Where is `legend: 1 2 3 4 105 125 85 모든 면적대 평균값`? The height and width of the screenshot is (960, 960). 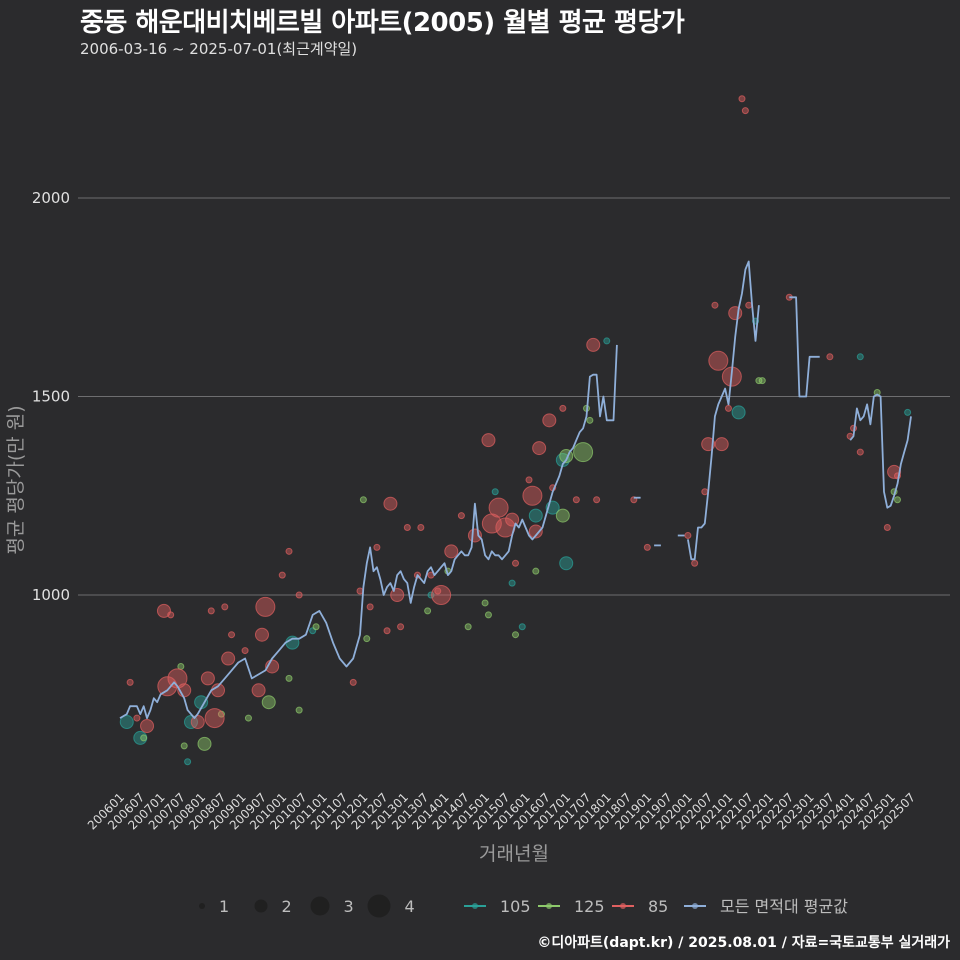
legend: 1 2 3 4 105 125 85 모든 면적대 평균값 is located at coordinates (523, 906).